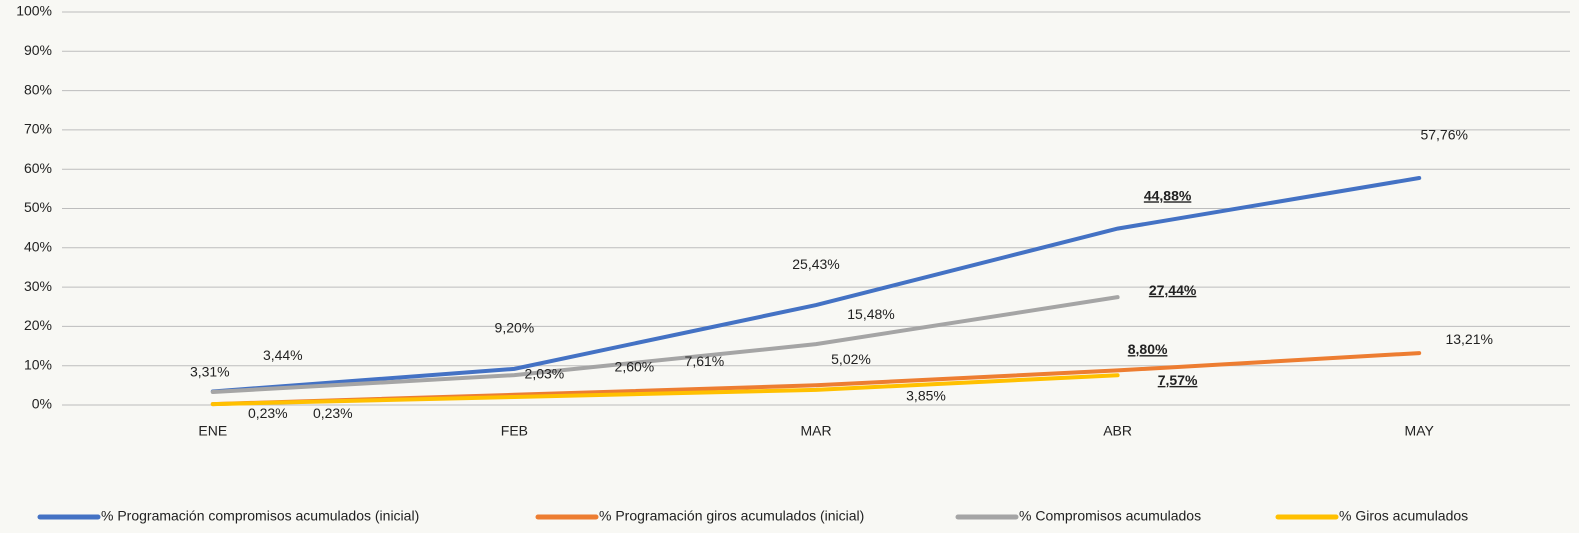  Describe the element at coordinates (38, 168) in the screenshot. I see `y-tick-label: 60%` at that location.